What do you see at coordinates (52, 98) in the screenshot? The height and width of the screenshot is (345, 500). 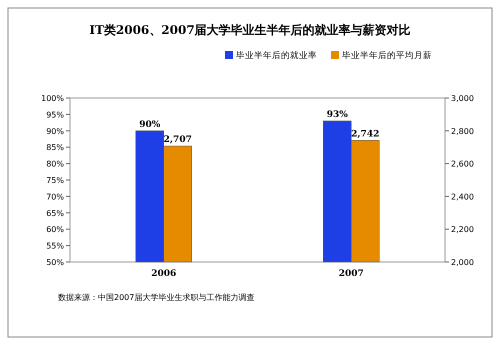 I see `y-tick-label: 100%` at bounding box center [52, 98].